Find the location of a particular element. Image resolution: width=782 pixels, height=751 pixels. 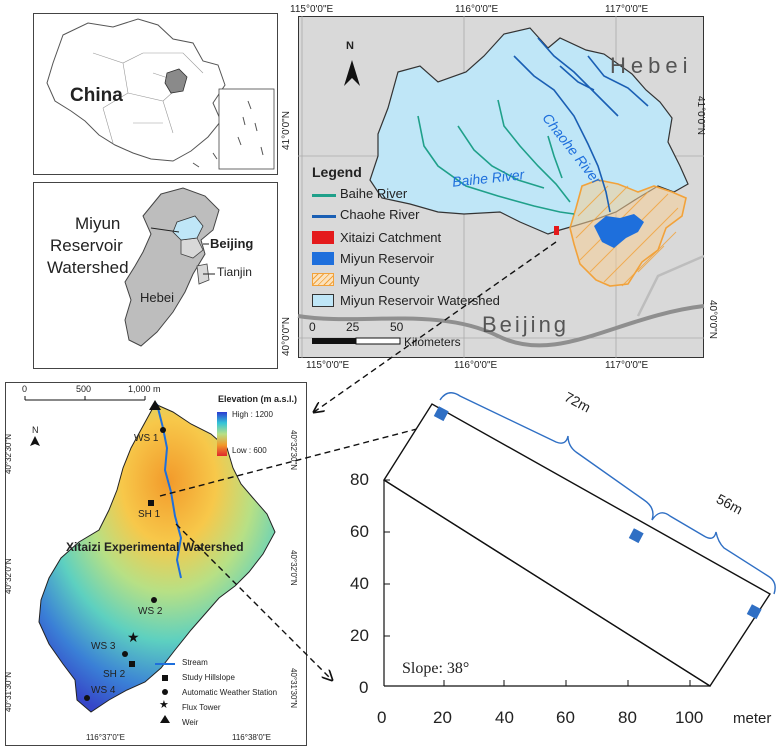

scale-bar-white is located at coordinates (378, 341).